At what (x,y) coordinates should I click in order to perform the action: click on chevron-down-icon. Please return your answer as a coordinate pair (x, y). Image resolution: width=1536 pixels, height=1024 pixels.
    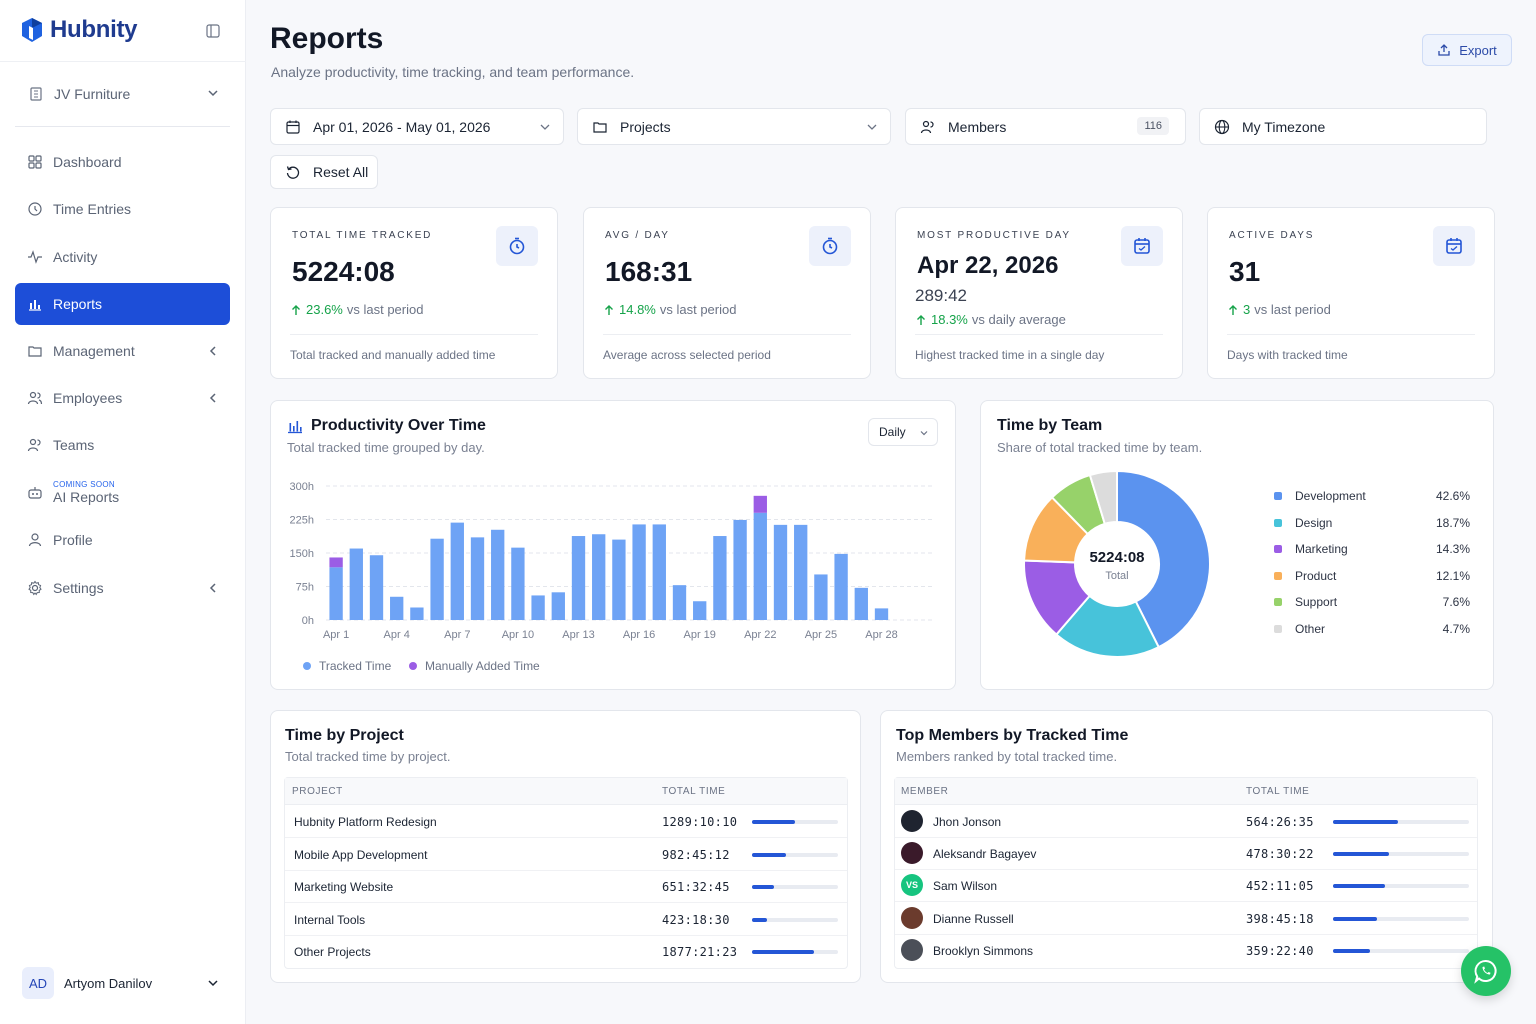
    Looking at the image, I should click on (872, 127).